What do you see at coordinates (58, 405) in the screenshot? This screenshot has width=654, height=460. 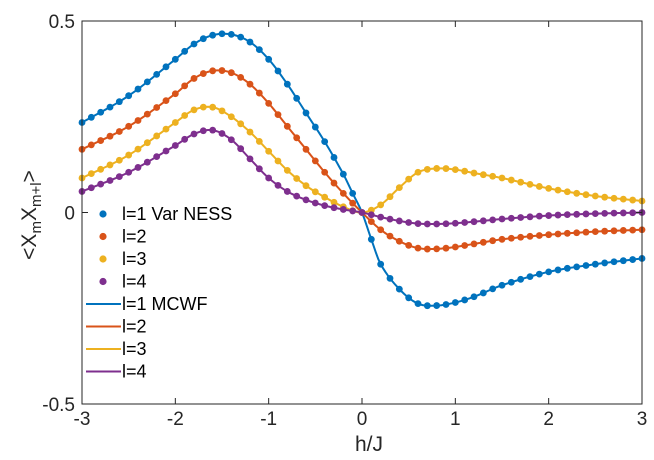 I see `y-tick-label: -0.5` at bounding box center [58, 405].